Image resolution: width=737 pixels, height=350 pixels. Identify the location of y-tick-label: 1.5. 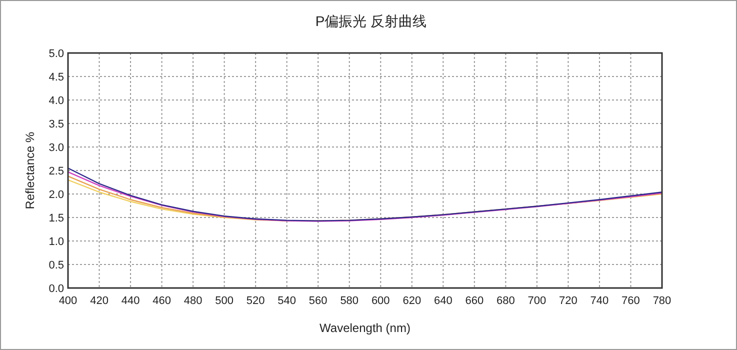
(56, 218).